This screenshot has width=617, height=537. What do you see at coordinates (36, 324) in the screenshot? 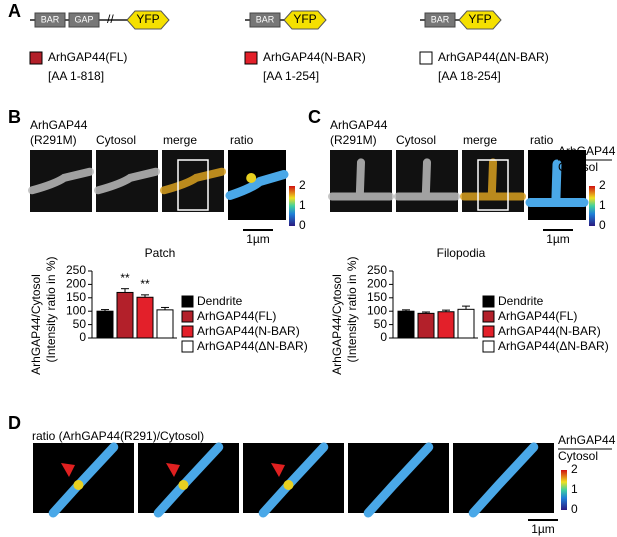
I see `y-axis-label: ArhGAP44/Cytosol` at bounding box center [36, 324].